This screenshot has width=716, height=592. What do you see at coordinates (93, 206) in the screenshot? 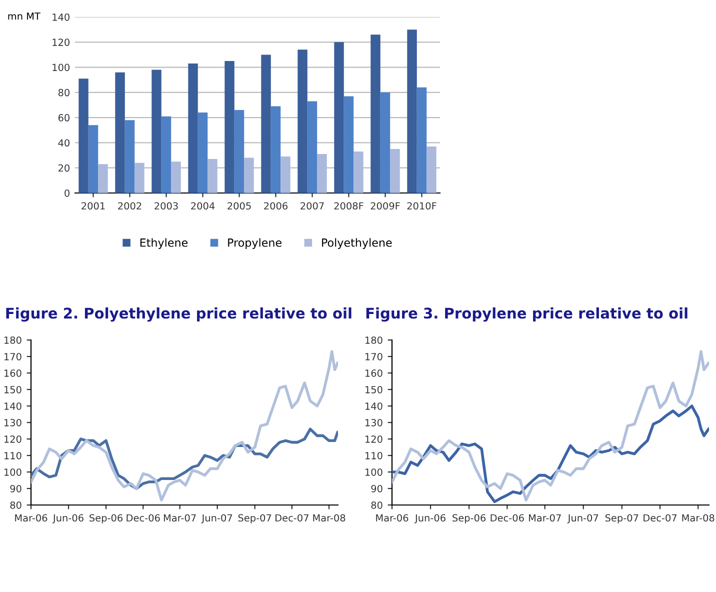
I see `x-tick-label: 2001` at bounding box center [93, 206].